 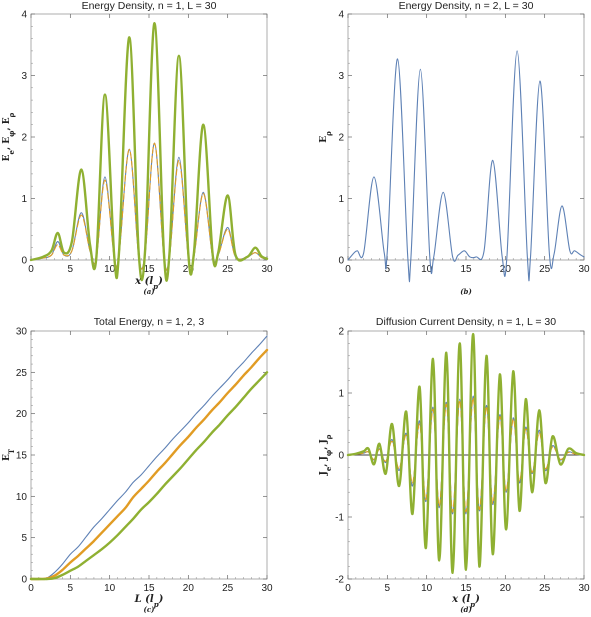 I want to click on y-tick-label: -2, so click(x=339, y=580).